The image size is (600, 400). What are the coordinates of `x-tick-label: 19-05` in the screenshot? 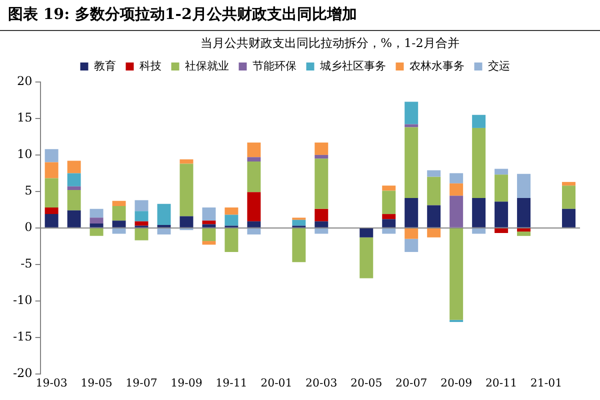 It's located at (96, 383).